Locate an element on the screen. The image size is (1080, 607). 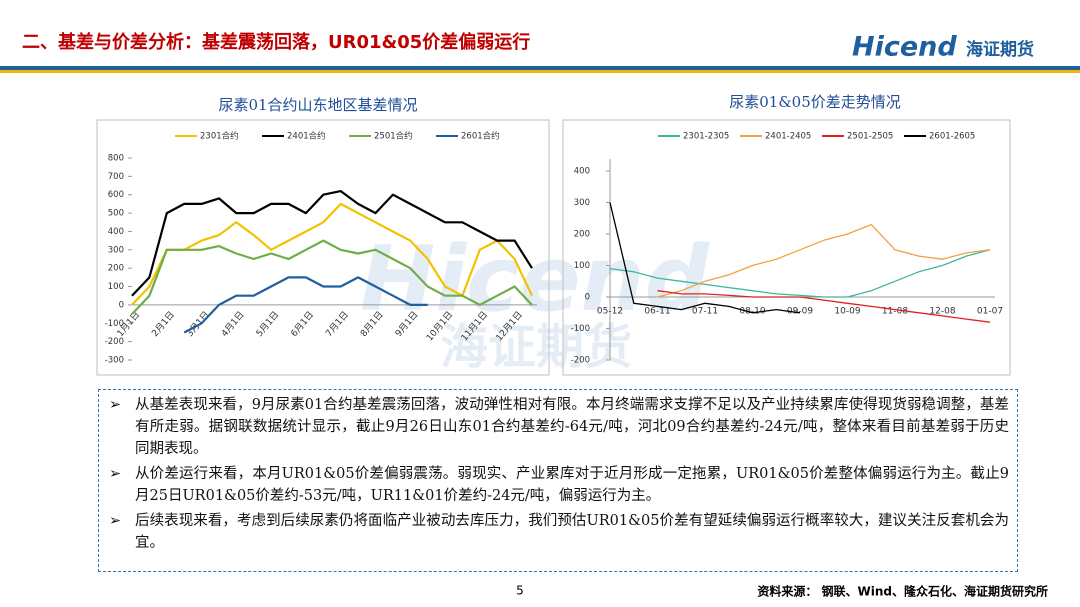
x-tick-label: 10-09 is located at coordinates (847, 312).